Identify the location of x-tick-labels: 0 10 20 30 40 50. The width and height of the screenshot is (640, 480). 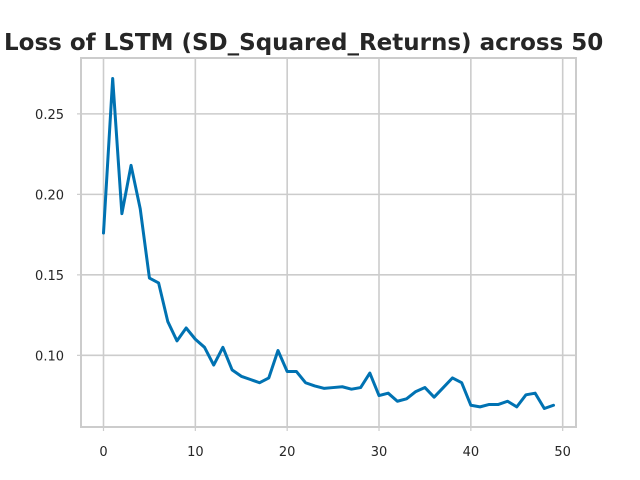
(335, 452).